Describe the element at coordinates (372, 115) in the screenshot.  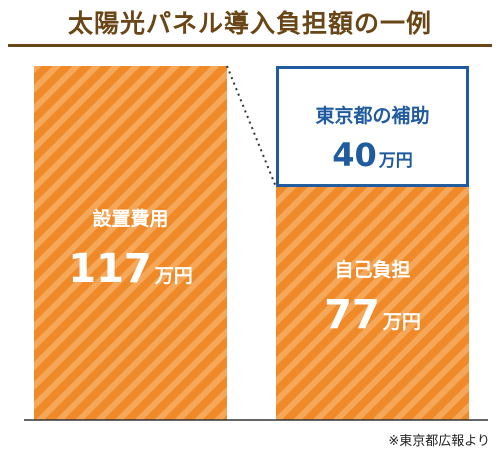
I see `subsidy-label: 東京都の補助` at that location.